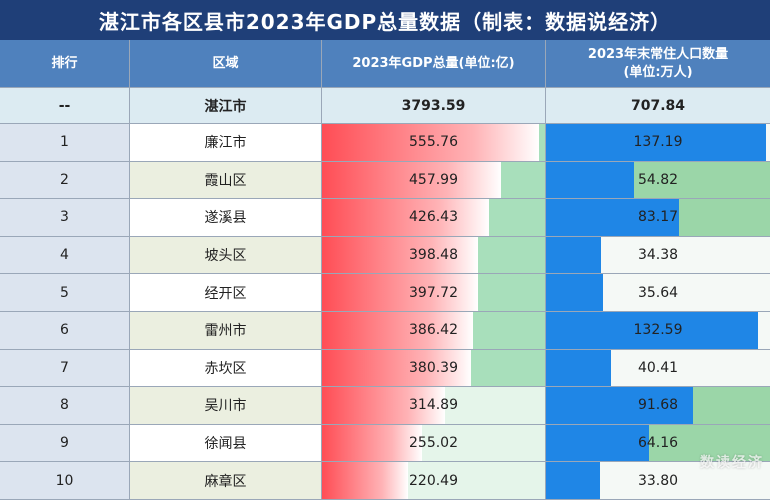 This screenshot has width=770, height=500. What do you see at coordinates (658, 72) in the screenshot?
I see `header-pop-line2: (单位:万人)` at bounding box center [658, 72].